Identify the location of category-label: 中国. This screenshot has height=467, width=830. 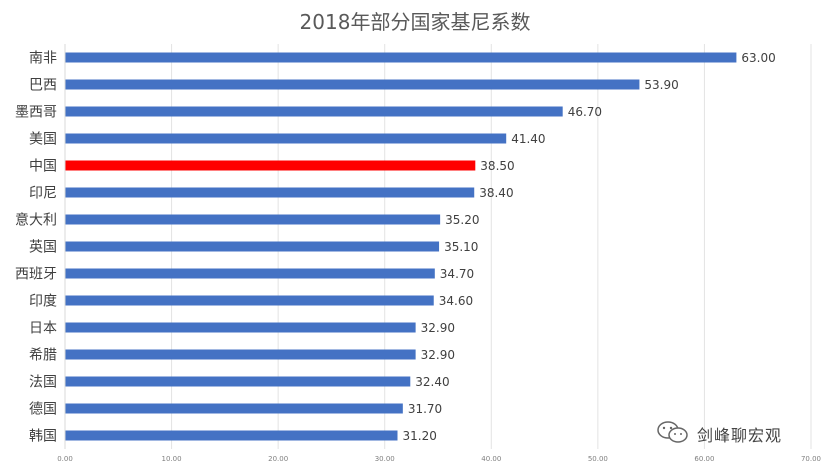
(43, 167).